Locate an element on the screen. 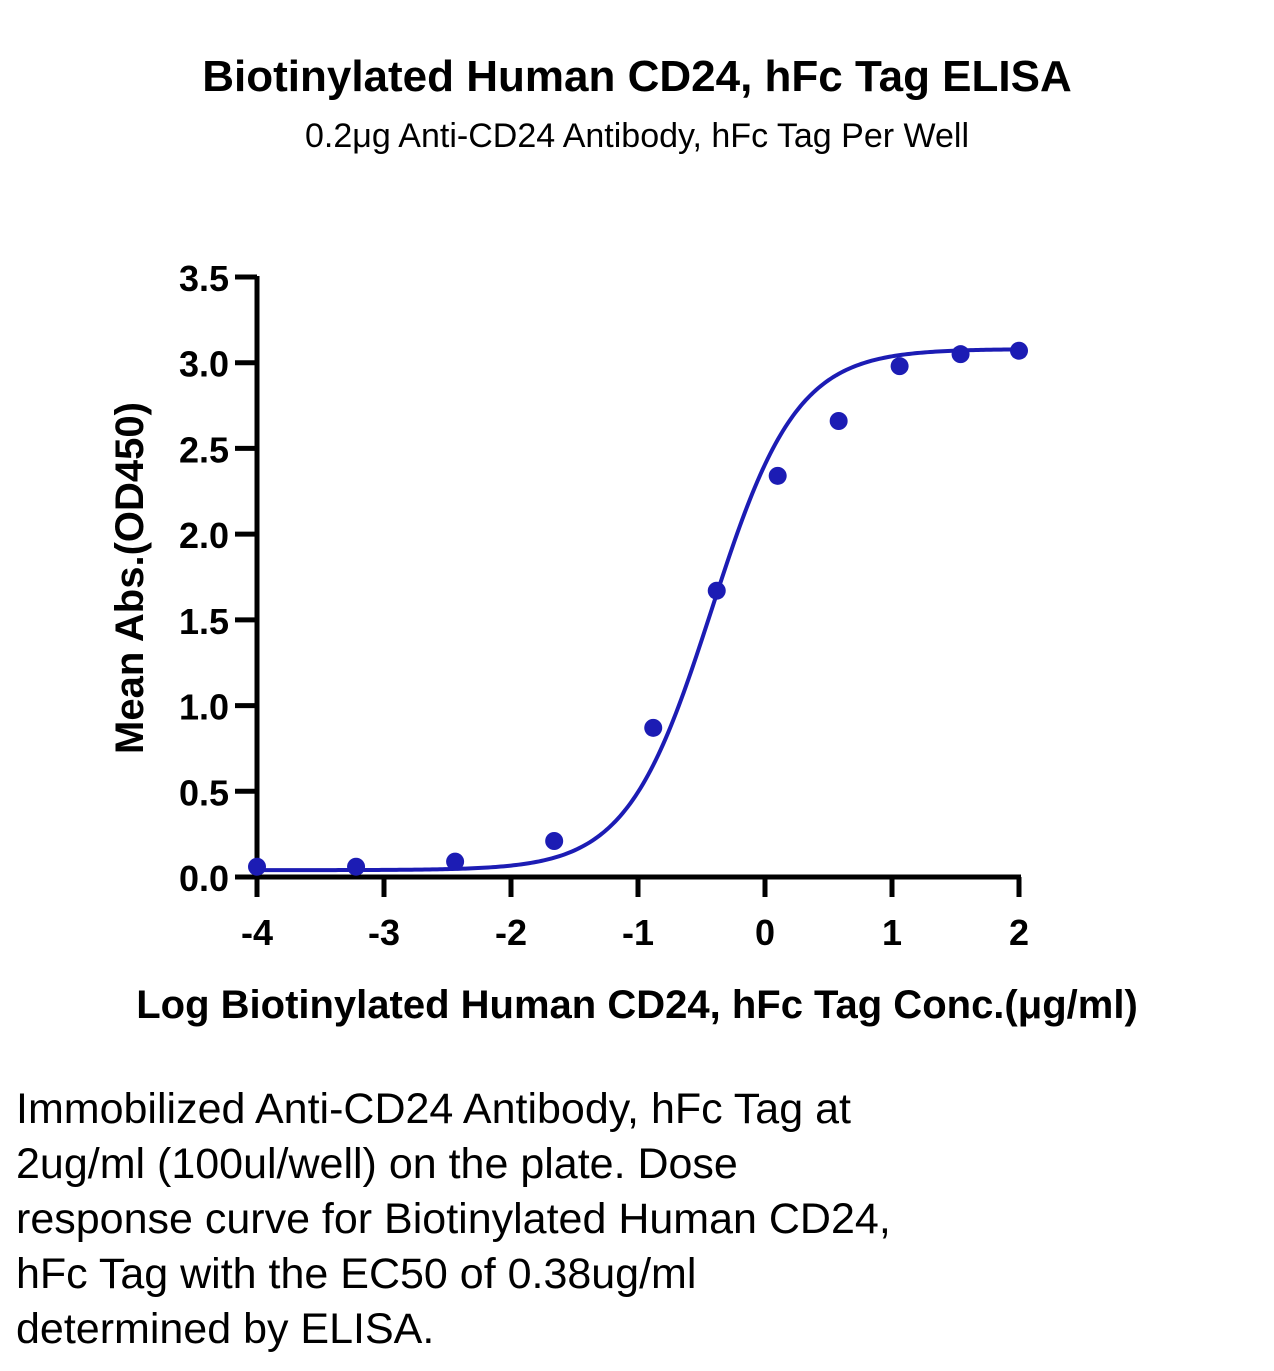  y-tick-label: 2.0 is located at coordinates (204, 535).